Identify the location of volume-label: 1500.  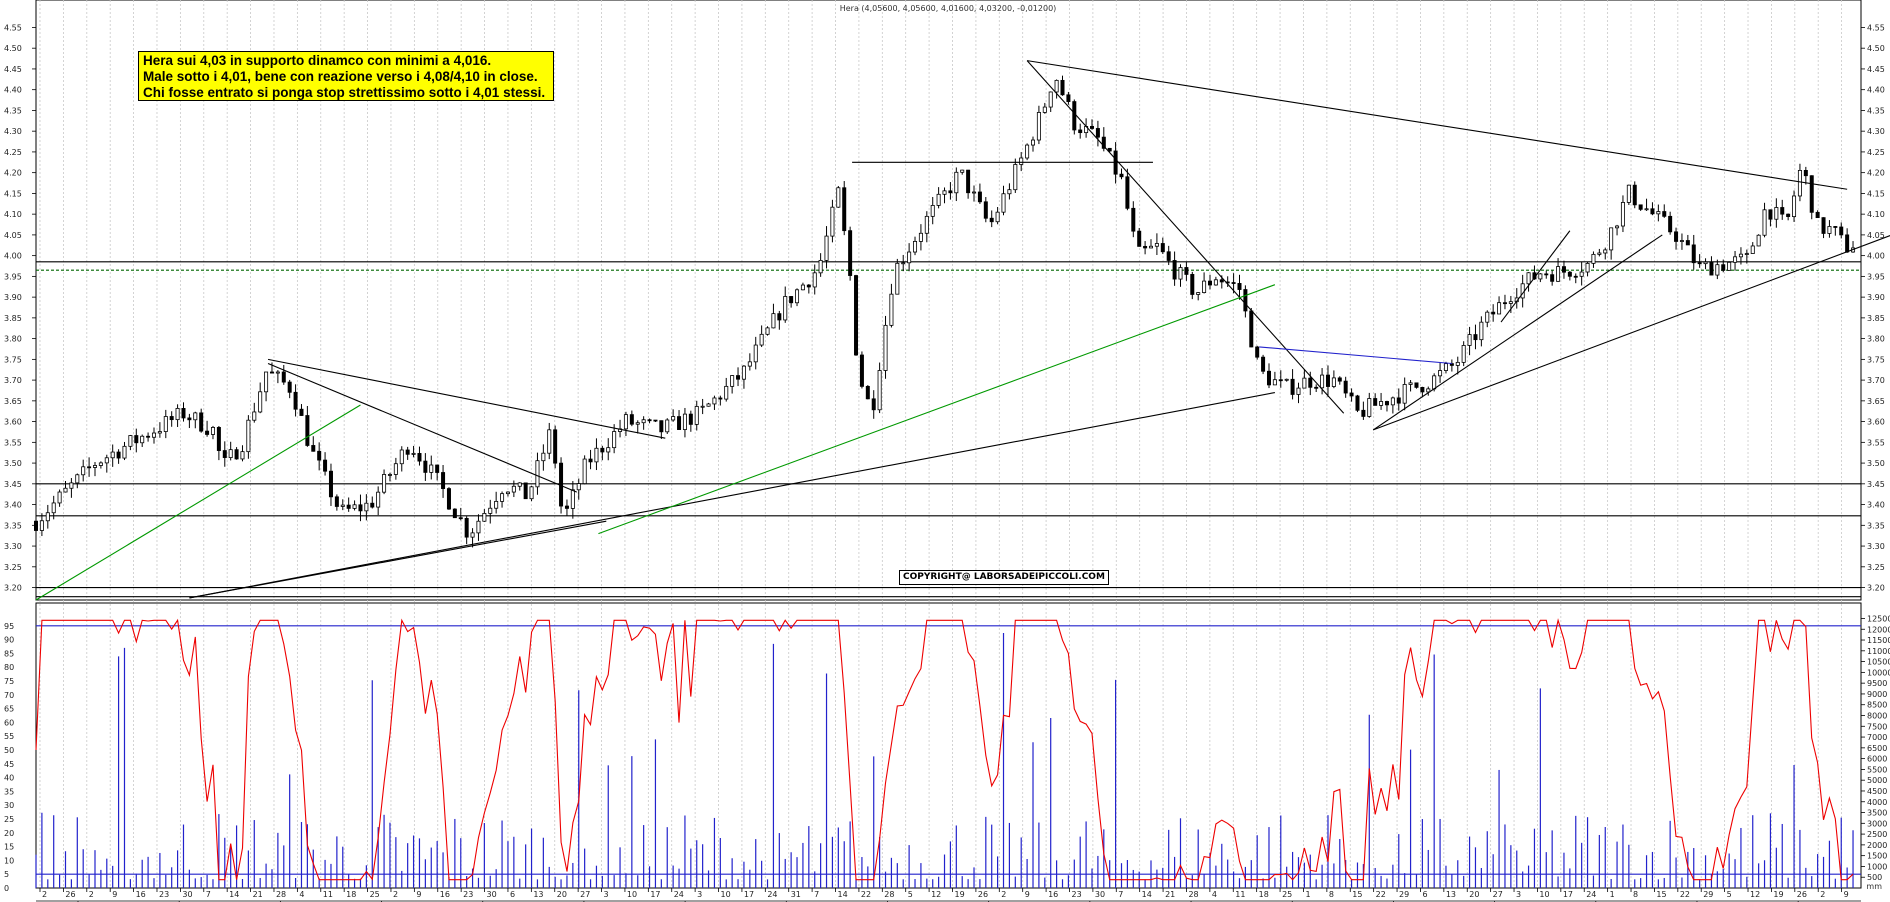
(1877, 856).